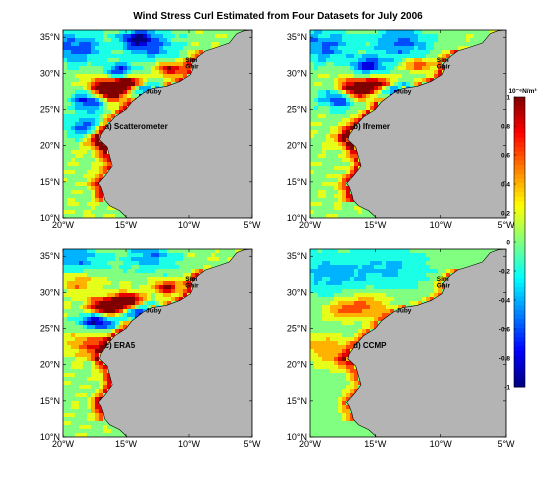 The image size is (556, 486). I want to click on y-tick-label: 20°N, so click(50, 146).